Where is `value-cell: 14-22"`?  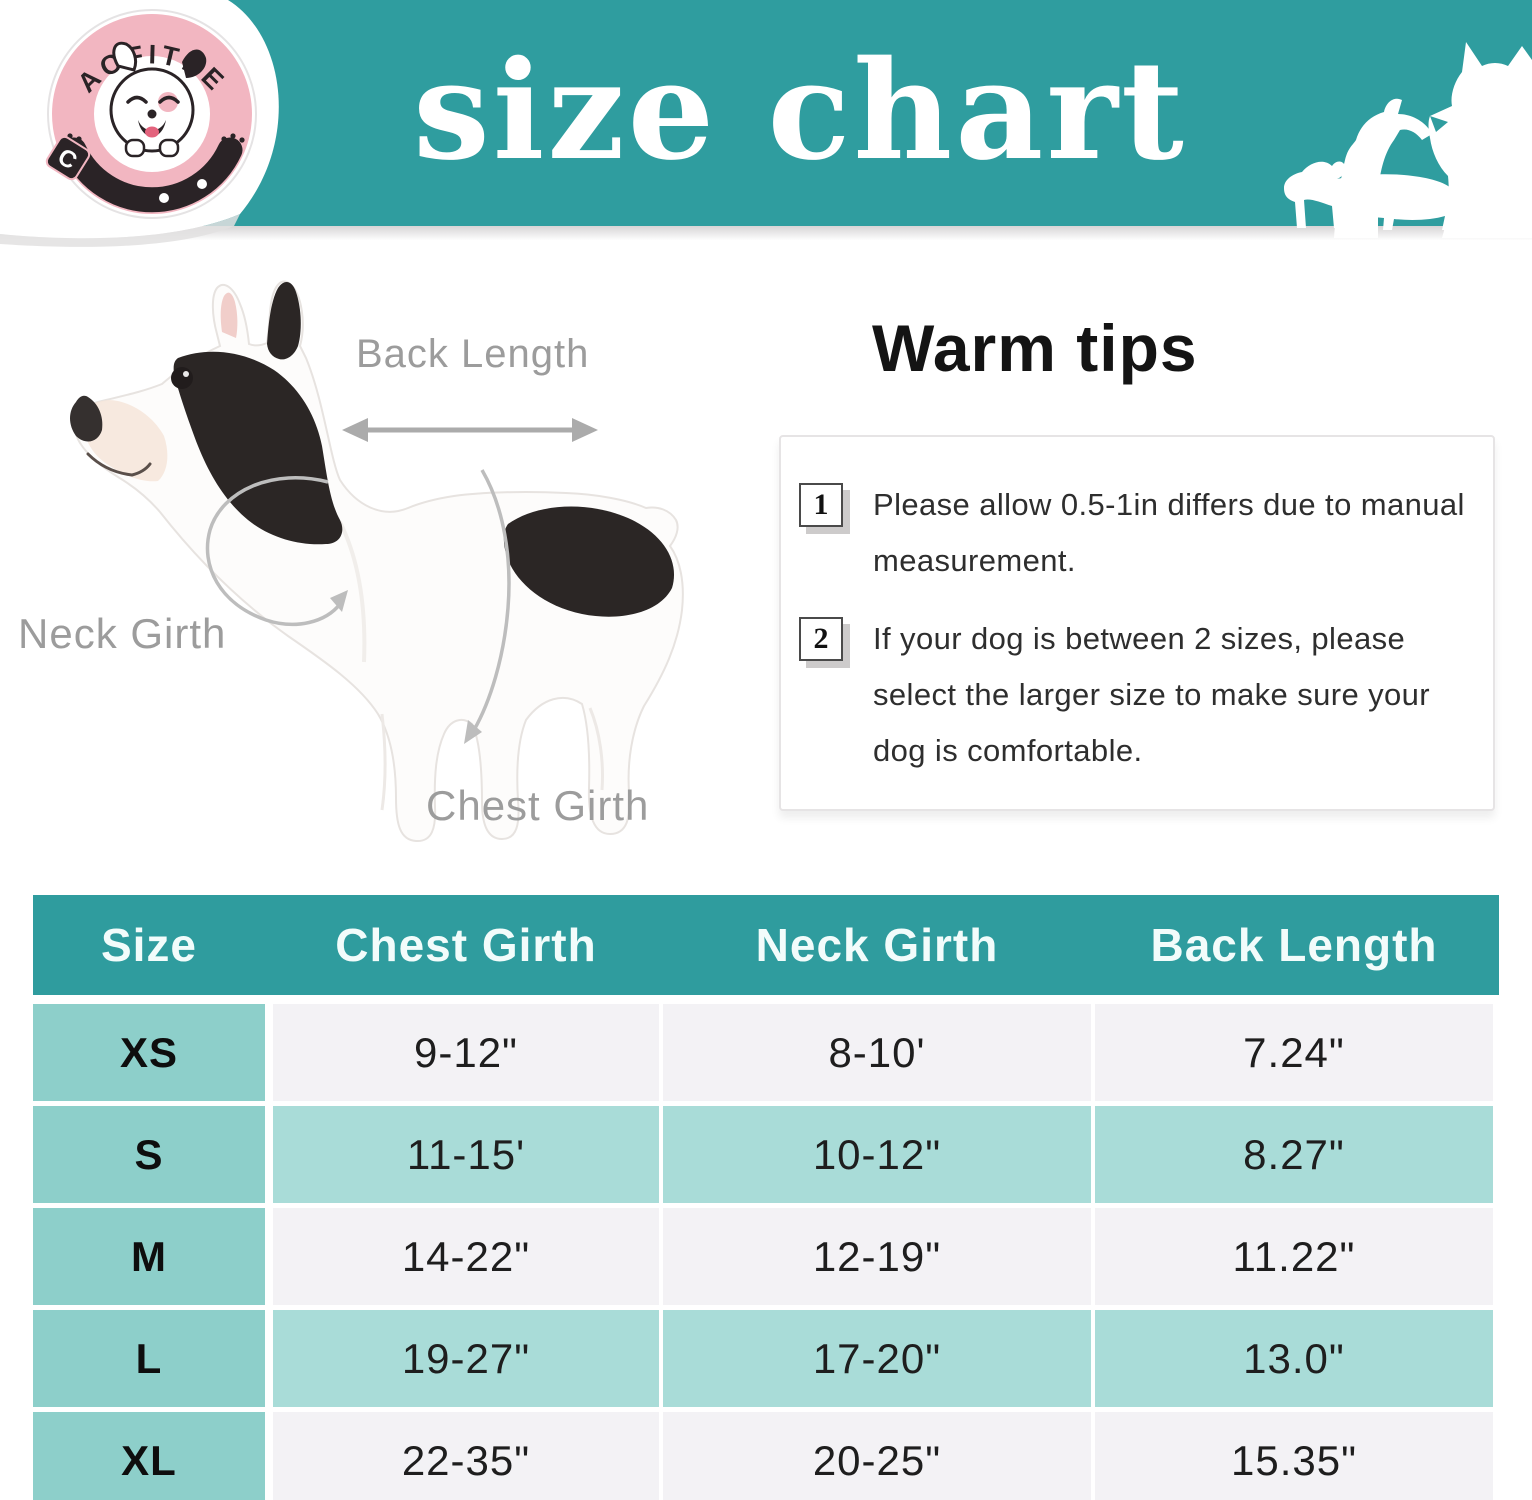
value-cell: 14-22" is located at coordinates (466, 1256).